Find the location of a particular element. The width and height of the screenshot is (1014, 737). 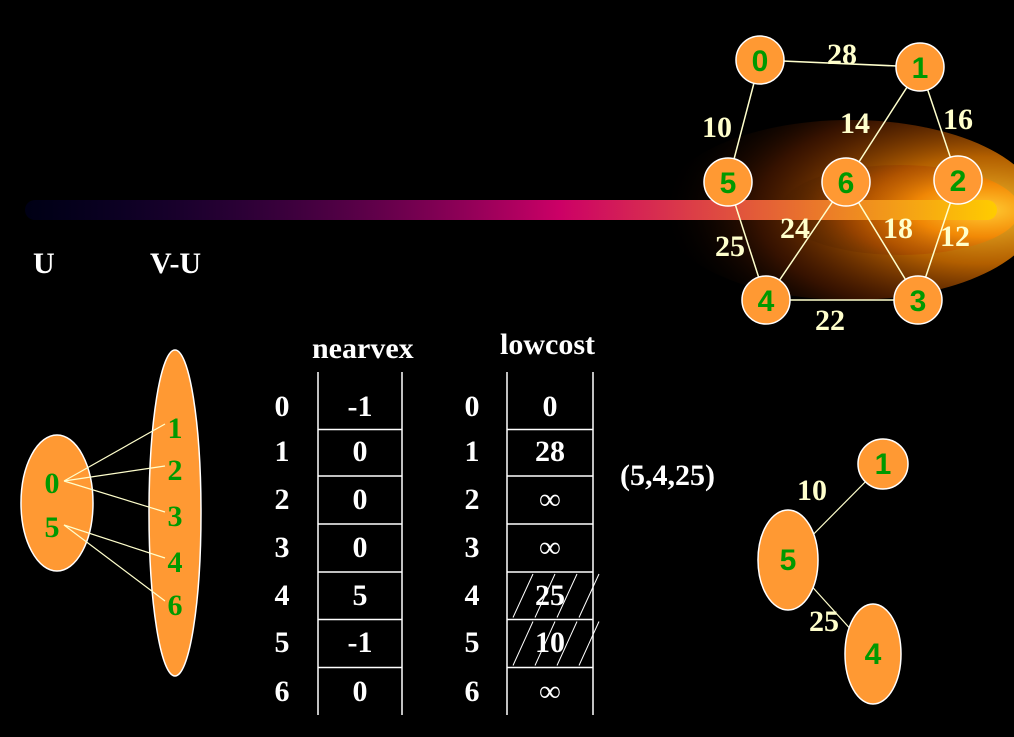

nearvex-index: 6 is located at coordinates (282, 691).